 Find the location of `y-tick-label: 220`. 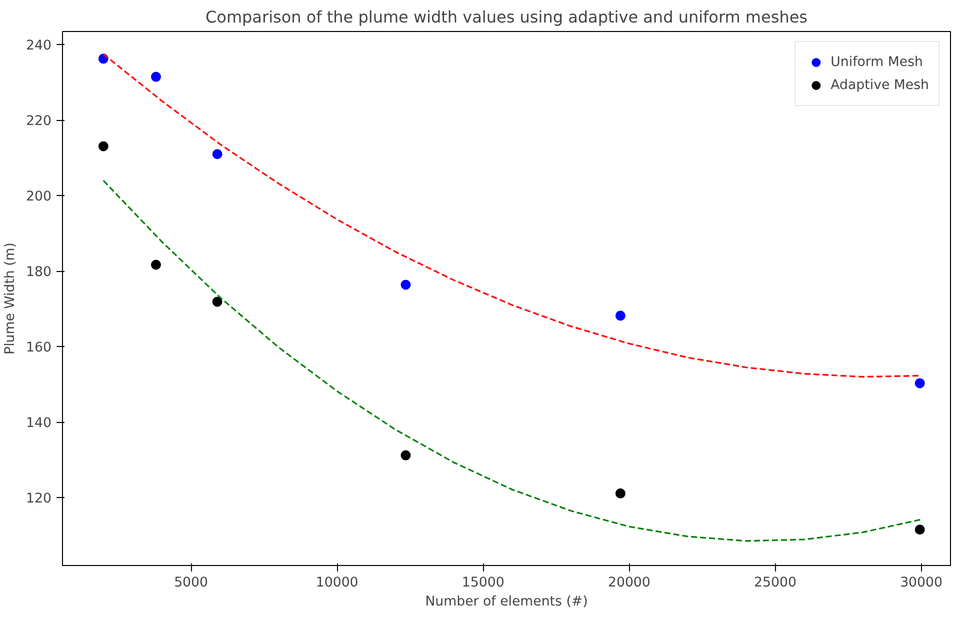

y-tick-label: 220 is located at coordinates (39, 122).